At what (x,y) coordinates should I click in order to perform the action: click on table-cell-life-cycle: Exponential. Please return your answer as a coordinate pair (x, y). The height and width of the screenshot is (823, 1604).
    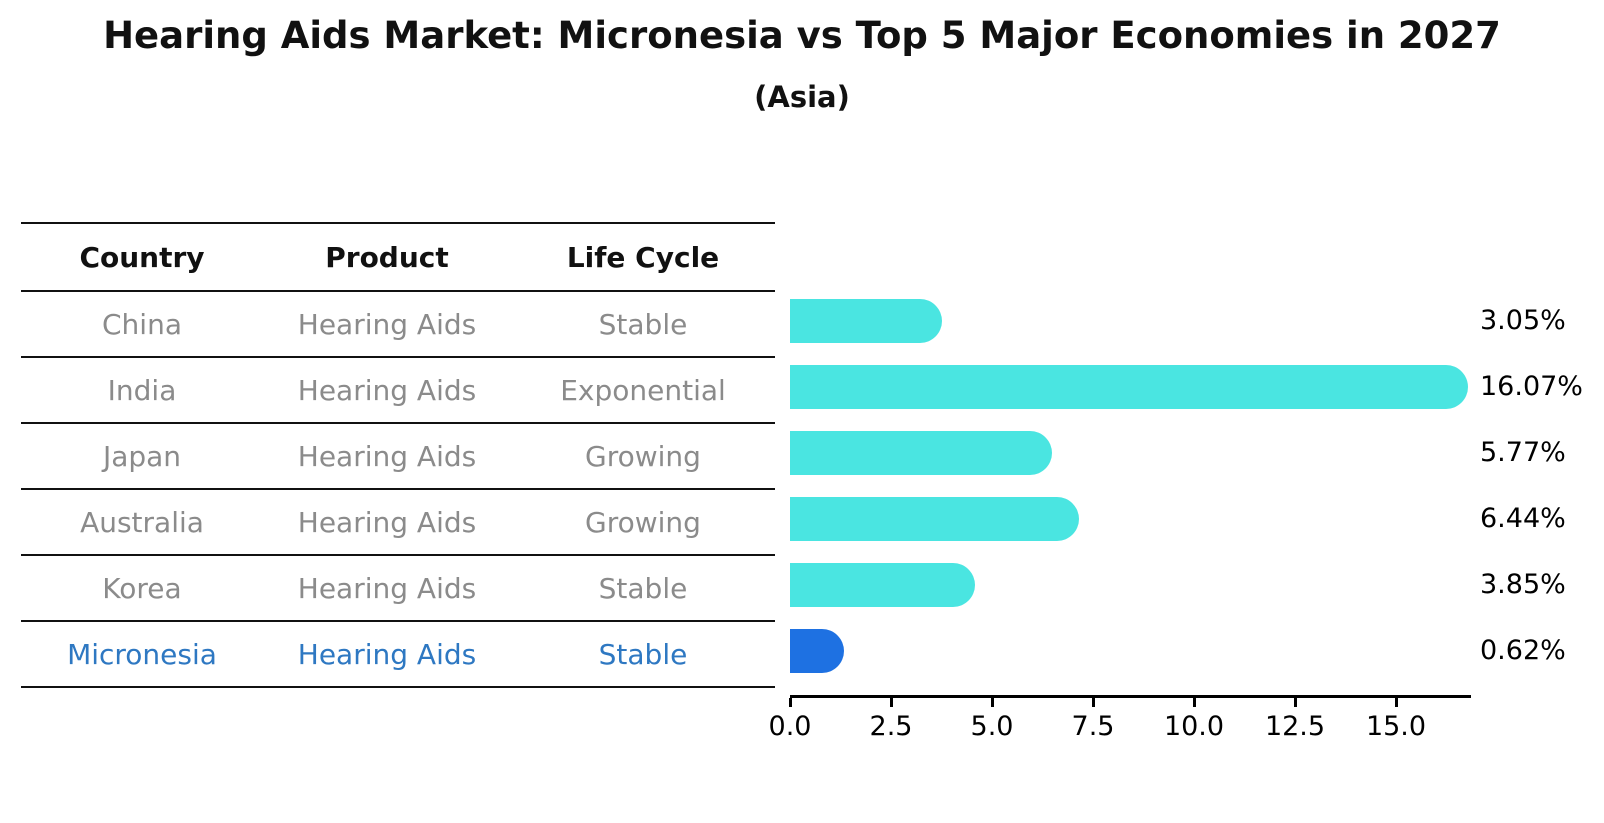
    Looking at the image, I should click on (643, 390).